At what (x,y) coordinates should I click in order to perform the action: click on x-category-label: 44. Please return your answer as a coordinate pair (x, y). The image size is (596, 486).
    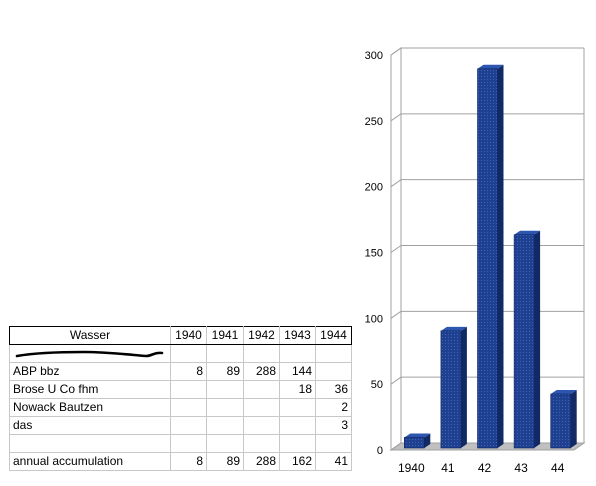
    Looking at the image, I should click on (558, 468).